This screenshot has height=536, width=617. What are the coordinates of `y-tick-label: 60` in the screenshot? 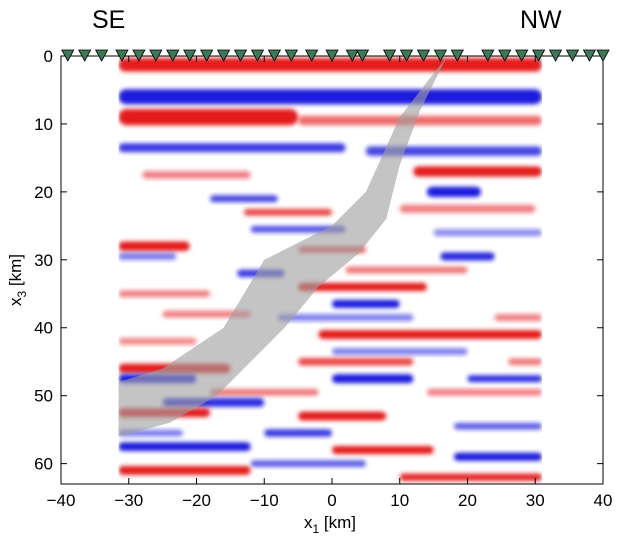 It's located at (43, 464).